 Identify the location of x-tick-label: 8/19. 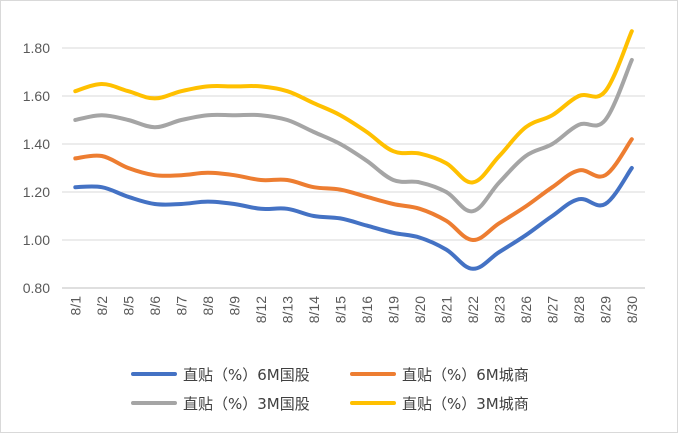
(393, 309).